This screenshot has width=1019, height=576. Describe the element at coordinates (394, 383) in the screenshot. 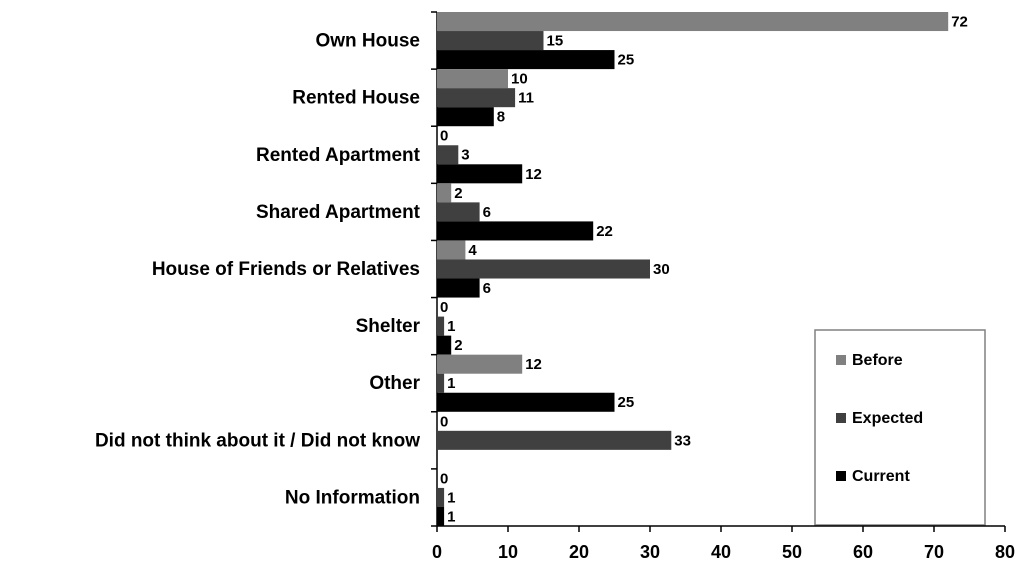

I see `category-label: Other` at that location.